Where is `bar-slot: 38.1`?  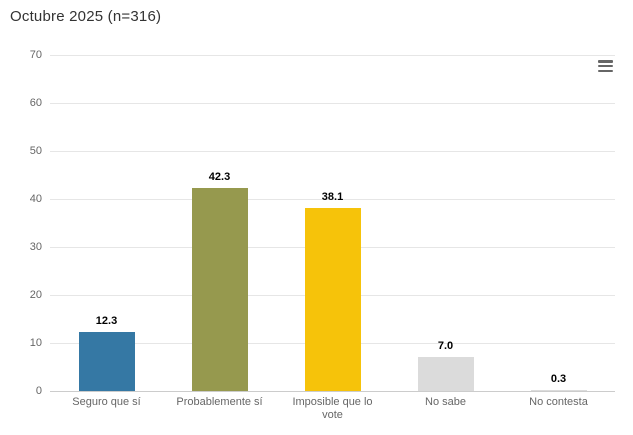 bar-slot: 38.1 is located at coordinates (332, 223).